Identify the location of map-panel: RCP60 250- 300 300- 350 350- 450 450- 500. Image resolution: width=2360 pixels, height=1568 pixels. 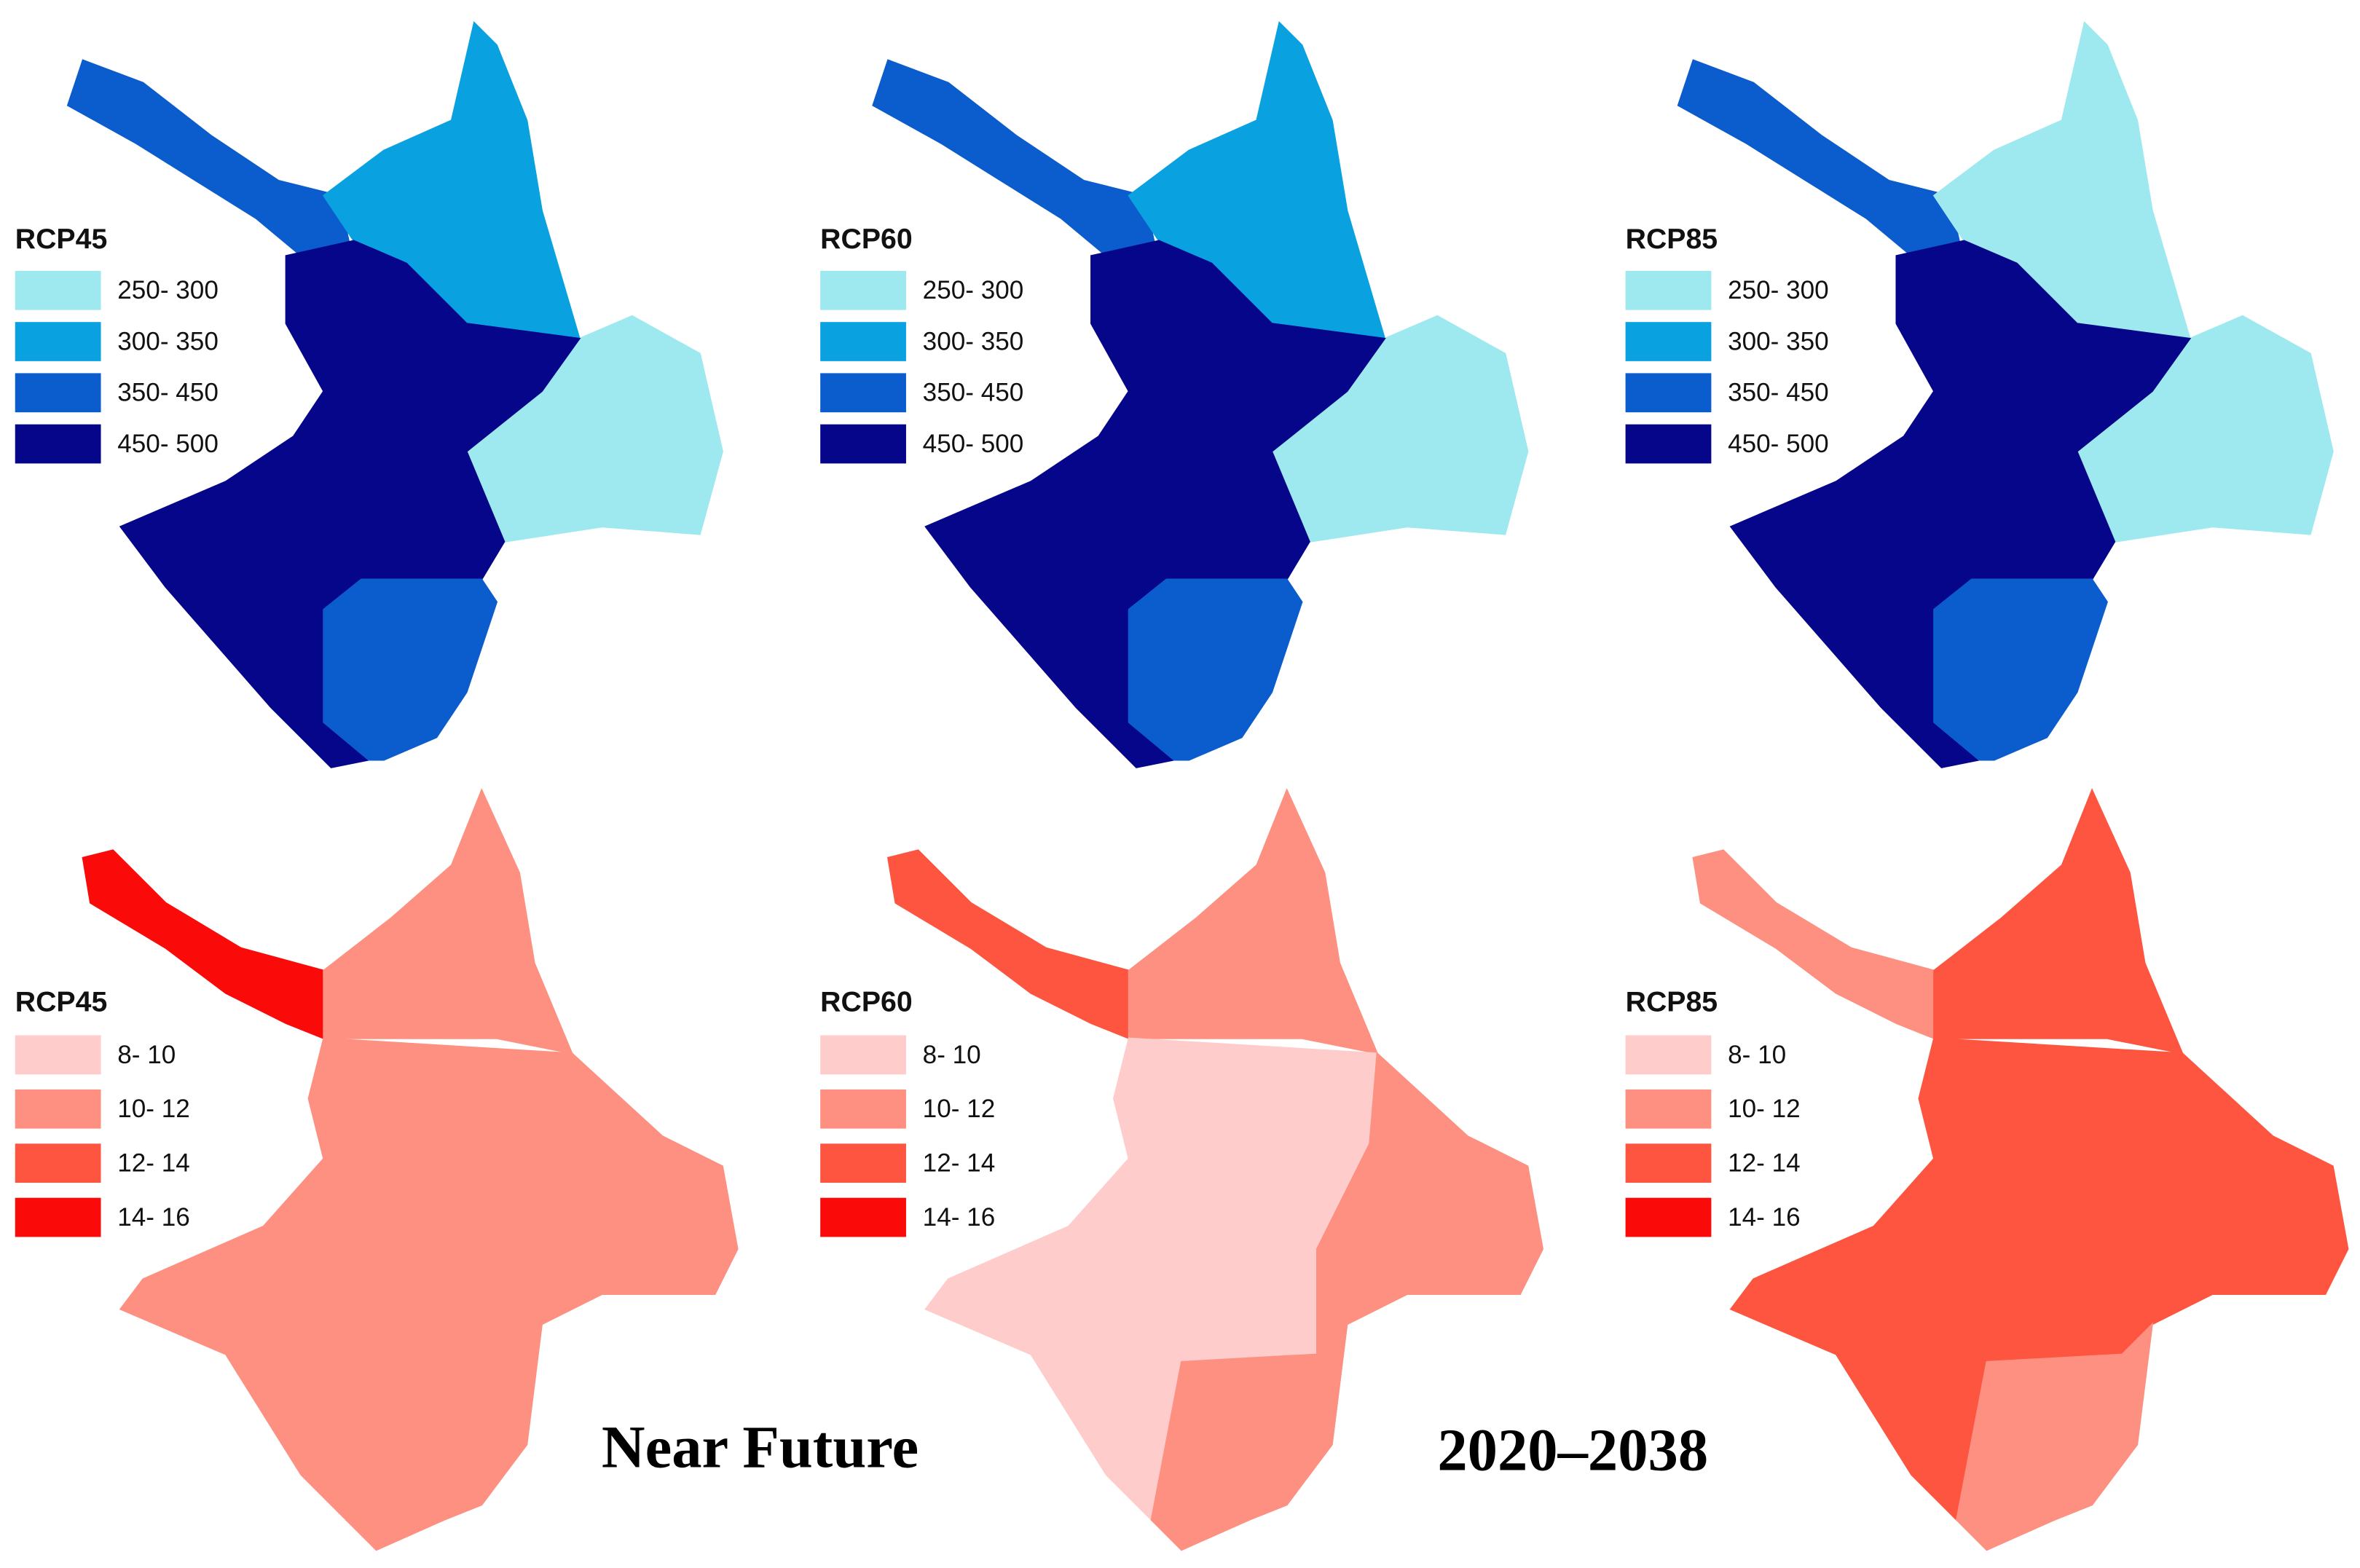
(1174, 394).